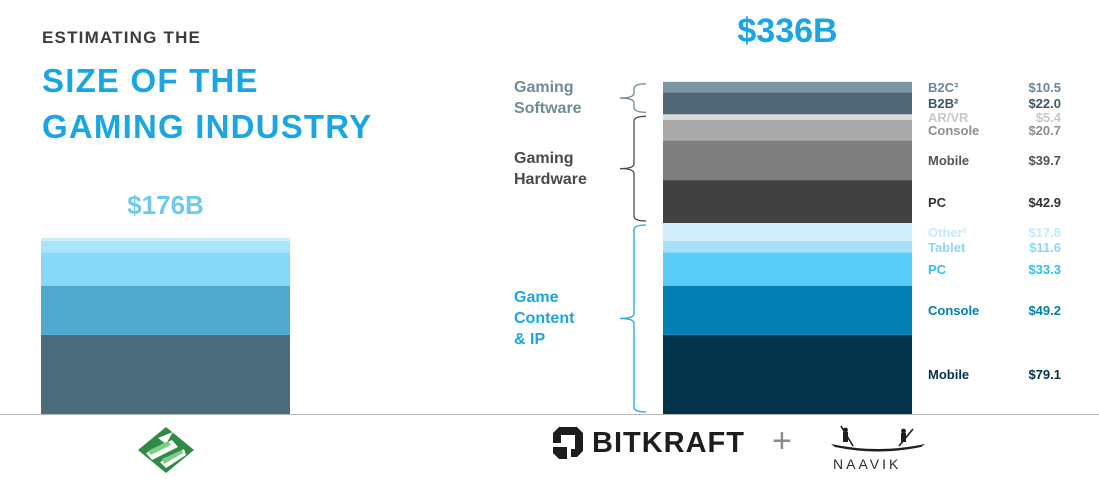  I want to click on segment-value-0: $79.1, so click(1044, 375).